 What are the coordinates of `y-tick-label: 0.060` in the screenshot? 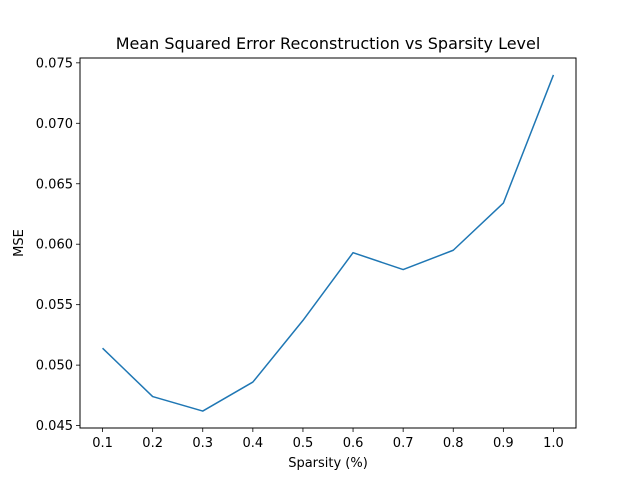 It's located at (54, 245).